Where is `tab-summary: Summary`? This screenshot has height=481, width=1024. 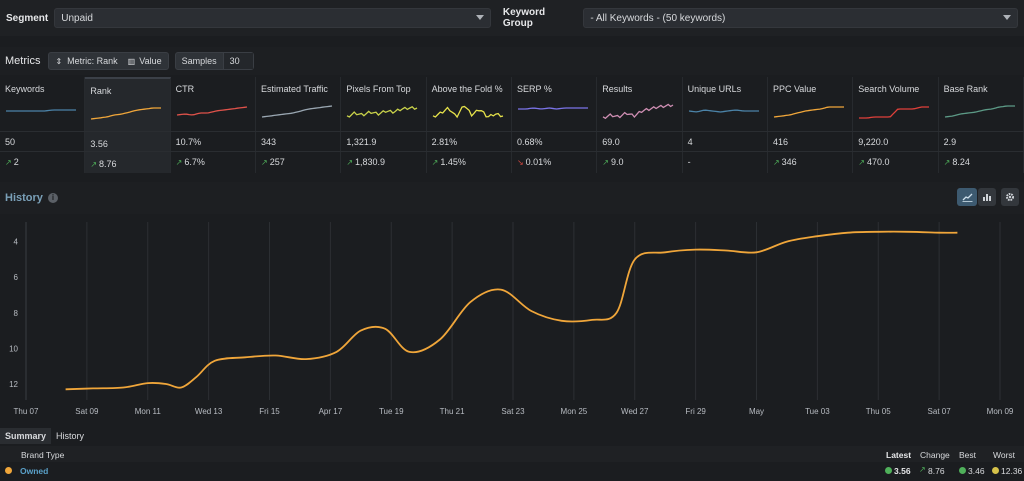
tab-summary: Summary is located at coordinates (26, 436).